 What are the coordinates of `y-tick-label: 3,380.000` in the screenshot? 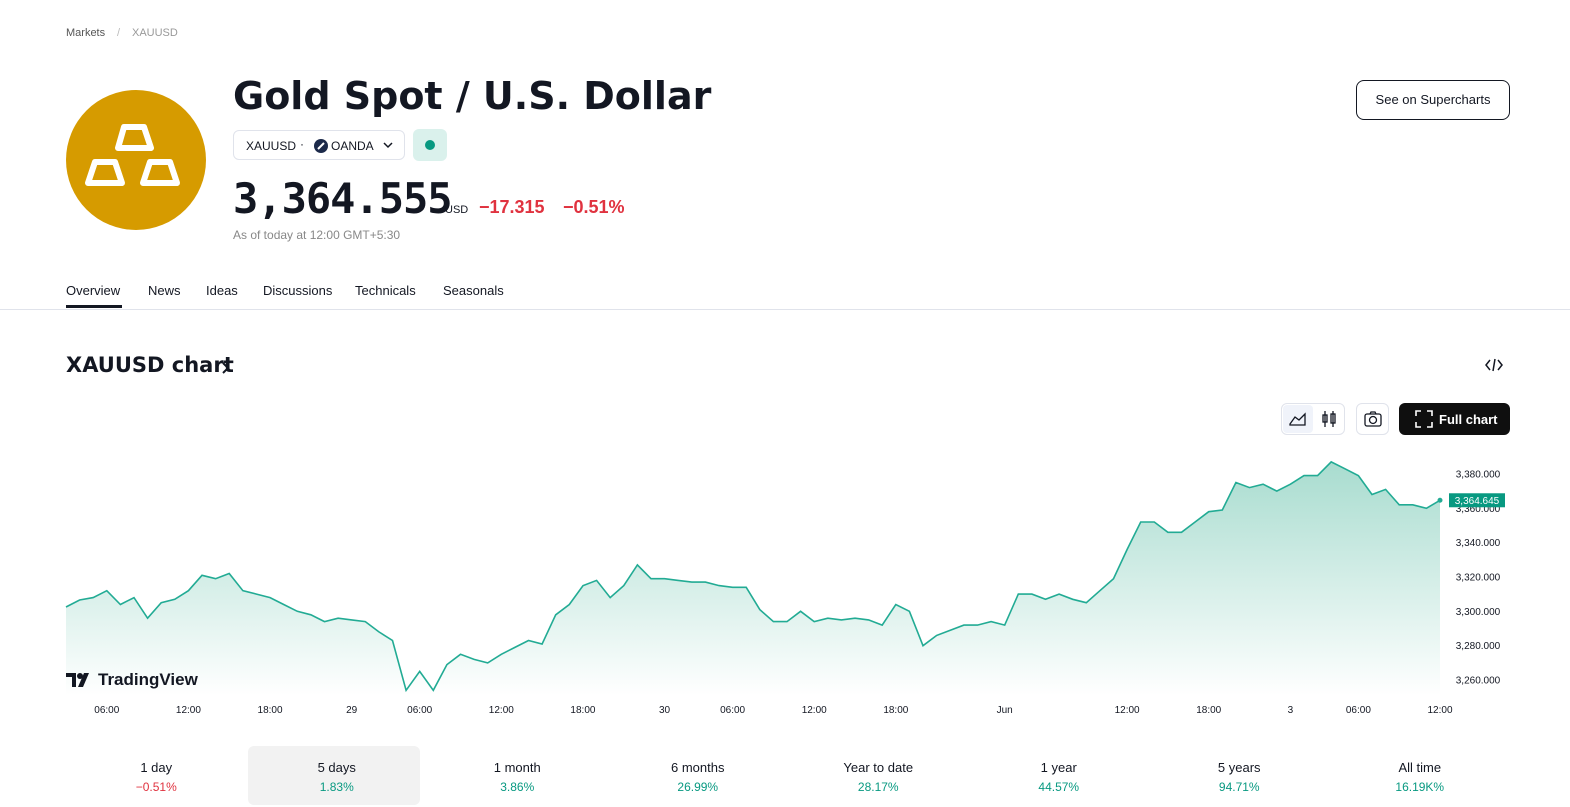 It's located at (1478, 474).